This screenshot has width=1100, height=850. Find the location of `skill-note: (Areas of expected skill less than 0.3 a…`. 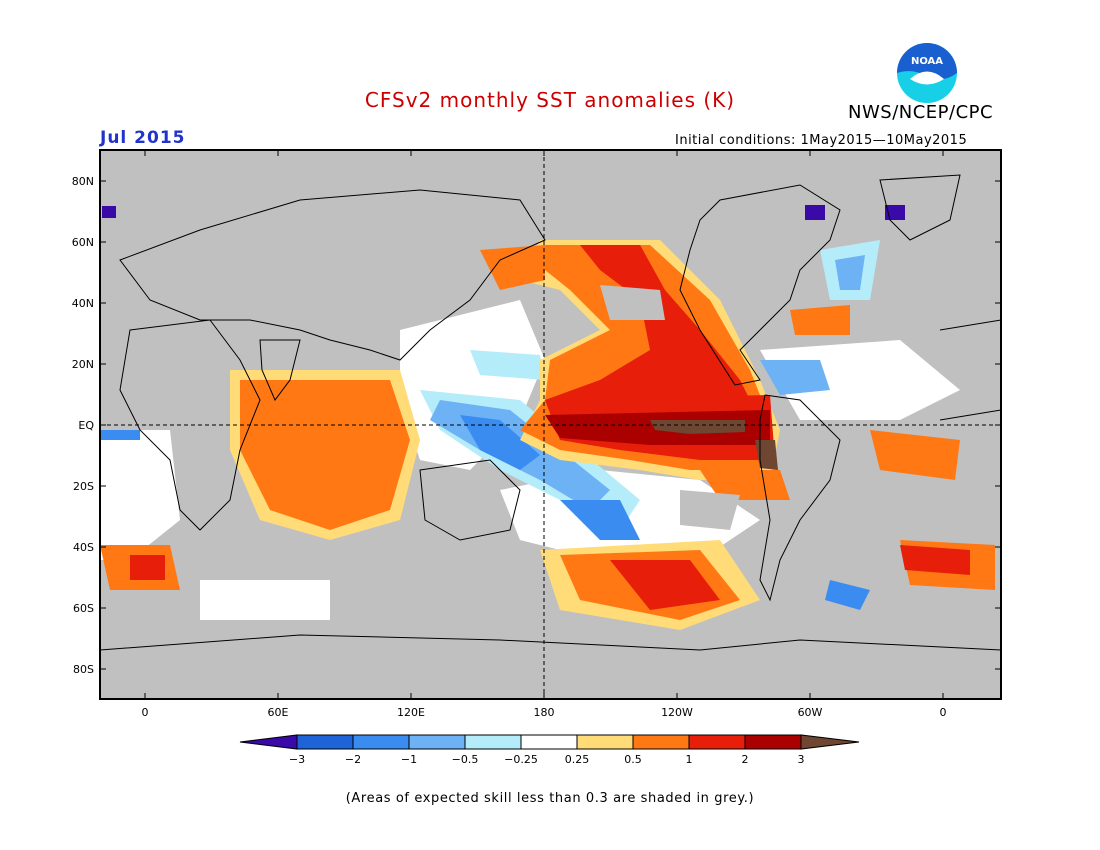

skill-note: (Areas of expected skill less than 0.3 a… is located at coordinates (550, 798).